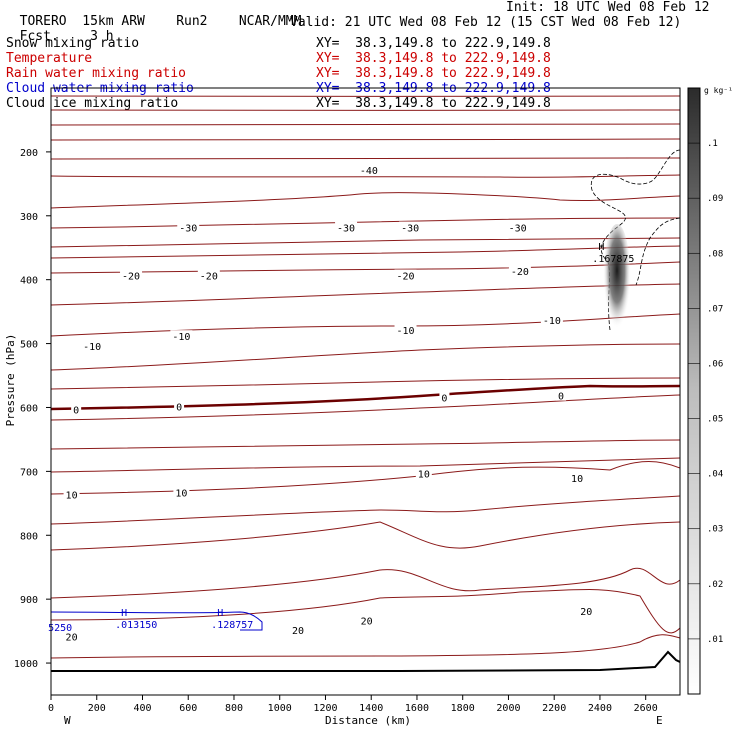  Describe the element at coordinates (715, 585) in the screenshot. I see `colorbar-tick-label: .02` at that location.